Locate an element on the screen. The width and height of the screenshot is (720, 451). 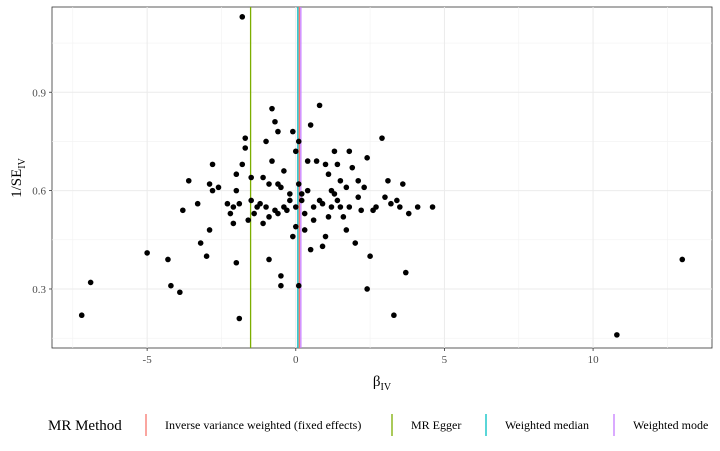
x-tick-label: 10 is located at coordinates (594, 360).